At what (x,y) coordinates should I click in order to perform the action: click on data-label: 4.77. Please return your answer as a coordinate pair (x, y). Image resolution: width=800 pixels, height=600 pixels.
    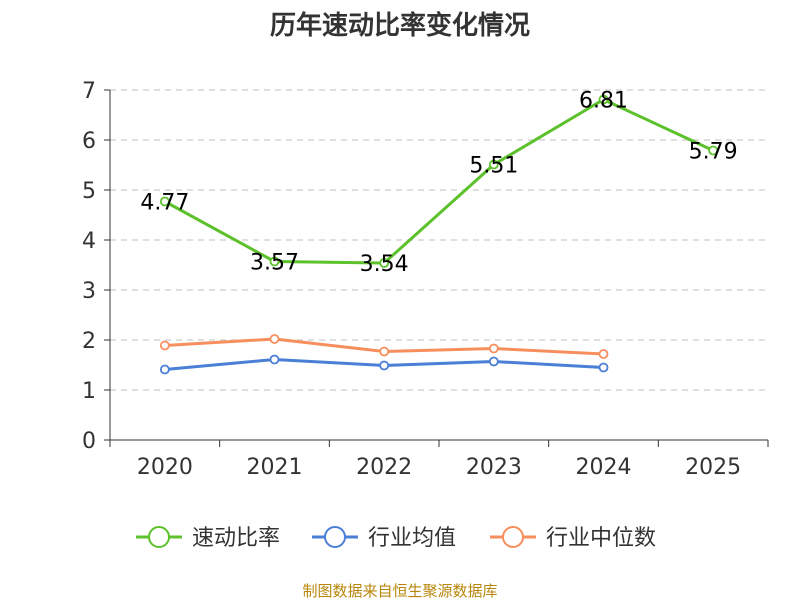
    Looking at the image, I should click on (164, 203).